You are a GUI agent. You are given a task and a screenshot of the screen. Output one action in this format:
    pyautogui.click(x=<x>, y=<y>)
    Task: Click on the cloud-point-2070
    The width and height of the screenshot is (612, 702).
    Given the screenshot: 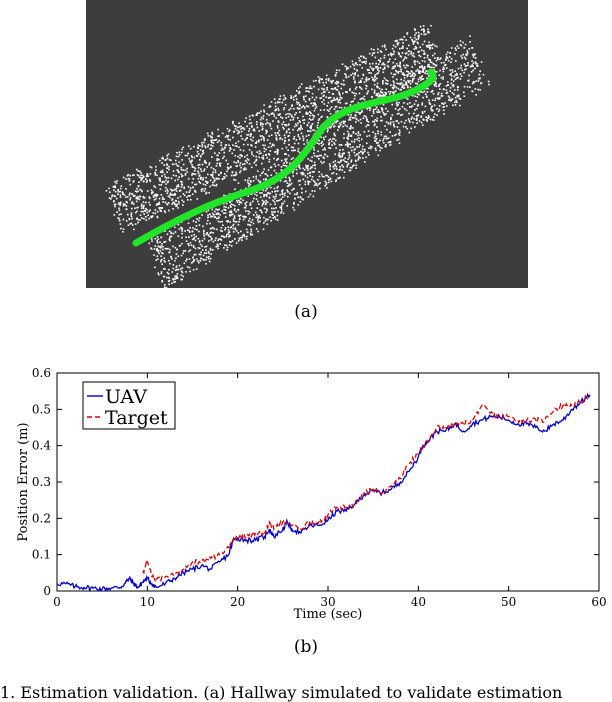 What is the action you would take?
    pyautogui.click(x=204, y=238)
    